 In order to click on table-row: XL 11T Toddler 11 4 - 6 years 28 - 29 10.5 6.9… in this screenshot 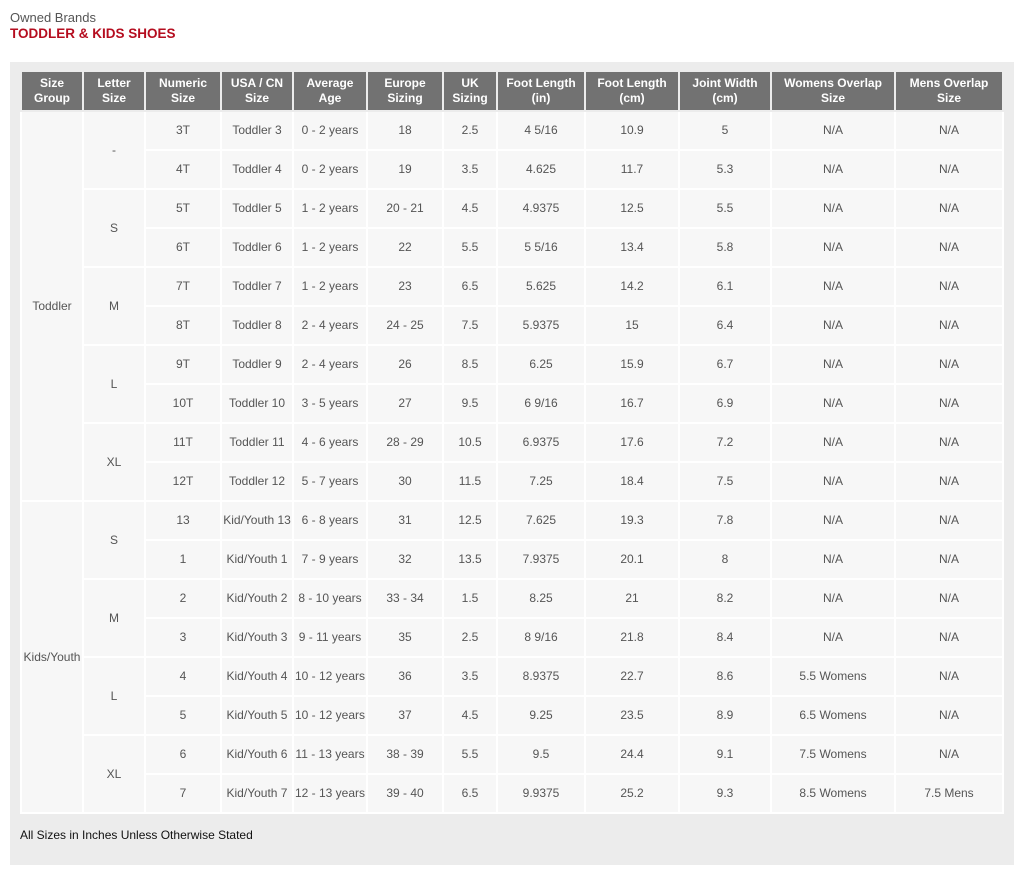, I will do `click(512, 462)`.